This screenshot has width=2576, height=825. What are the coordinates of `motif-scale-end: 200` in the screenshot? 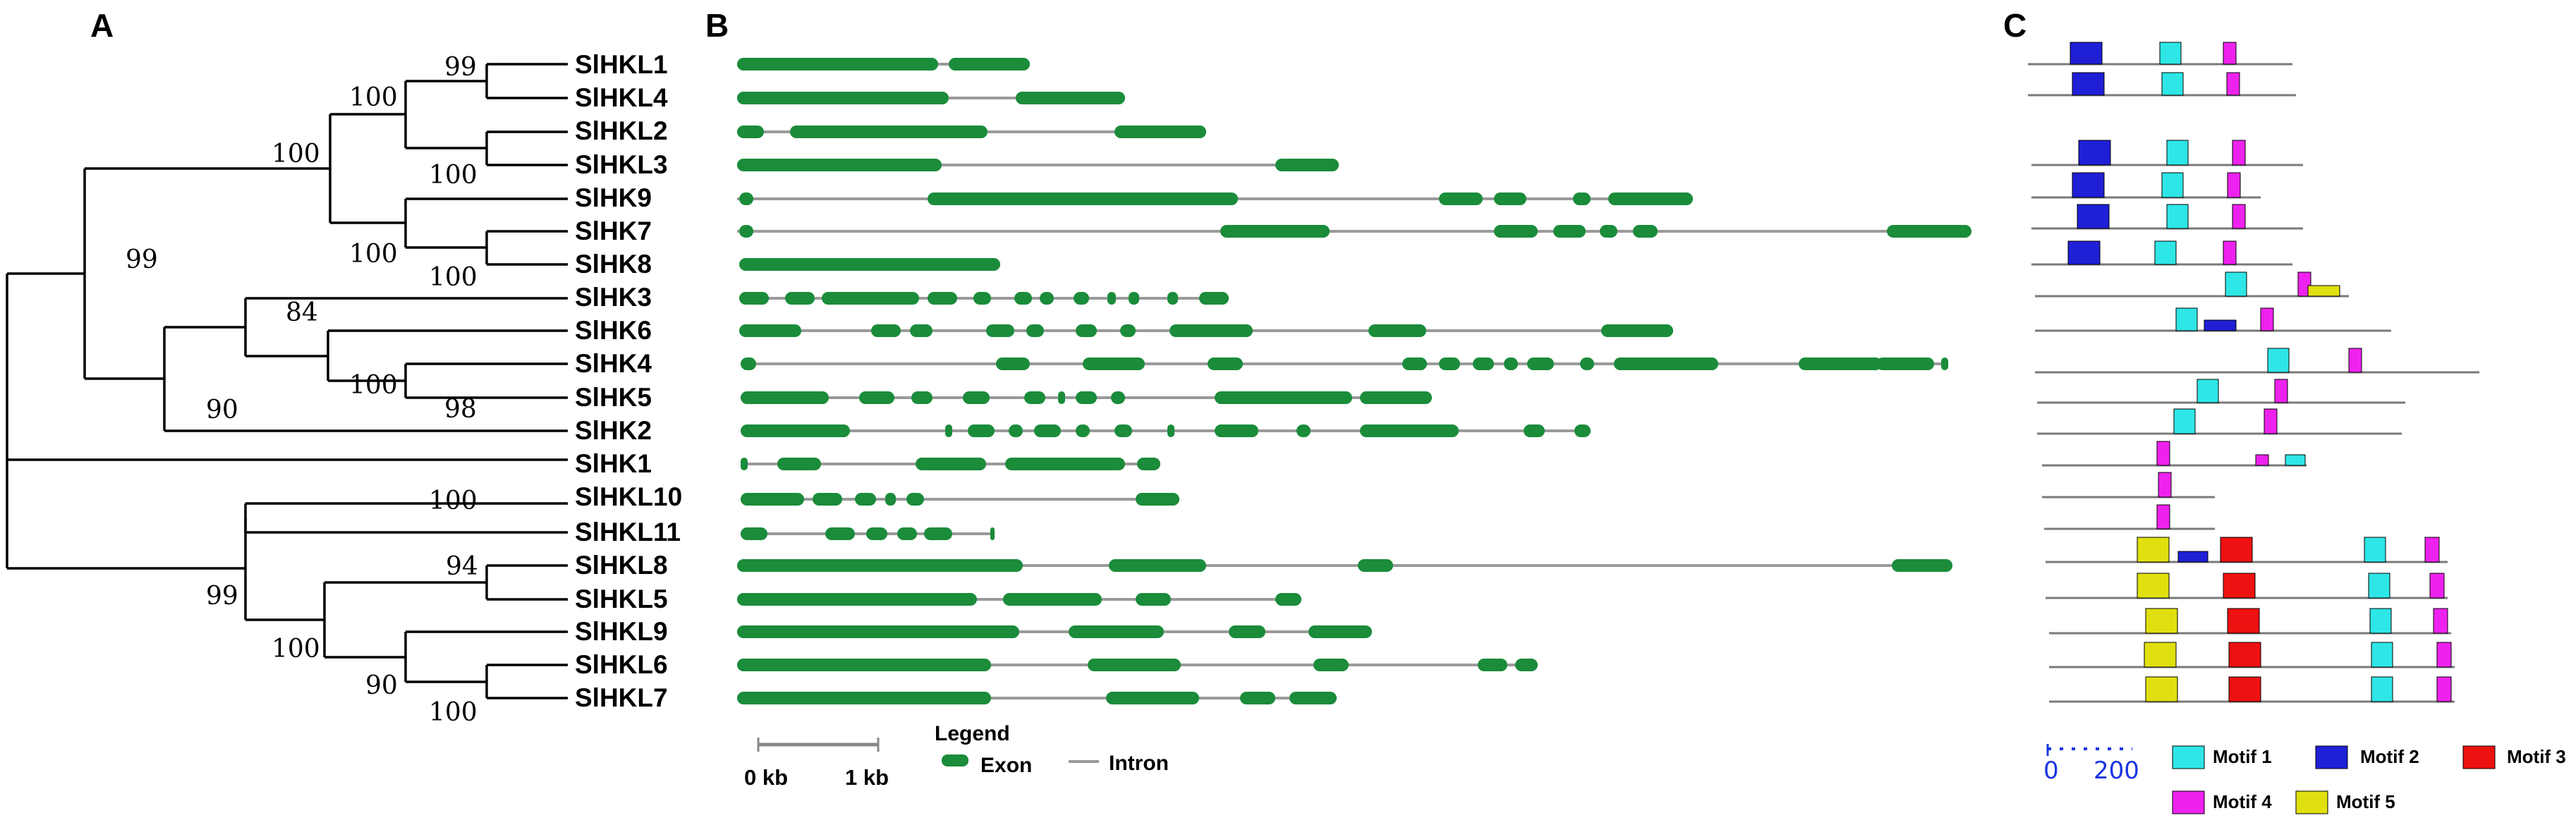 It's located at (2116, 771).